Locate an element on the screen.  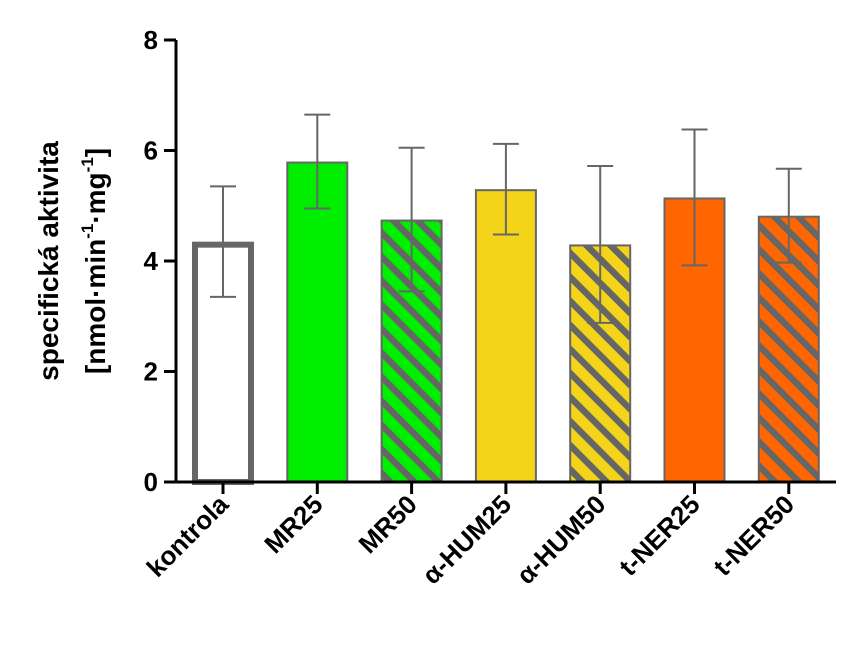
y-axis-title-line1: specifická aktivita is located at coordinates (48, 261).